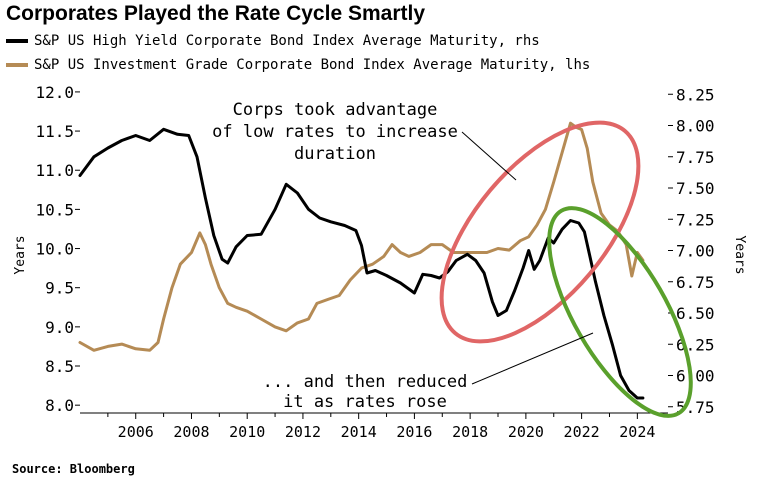  Describe the element at coordinates (247, 432) in the screenshot. I see `x-tick-label: 2010` at that location.